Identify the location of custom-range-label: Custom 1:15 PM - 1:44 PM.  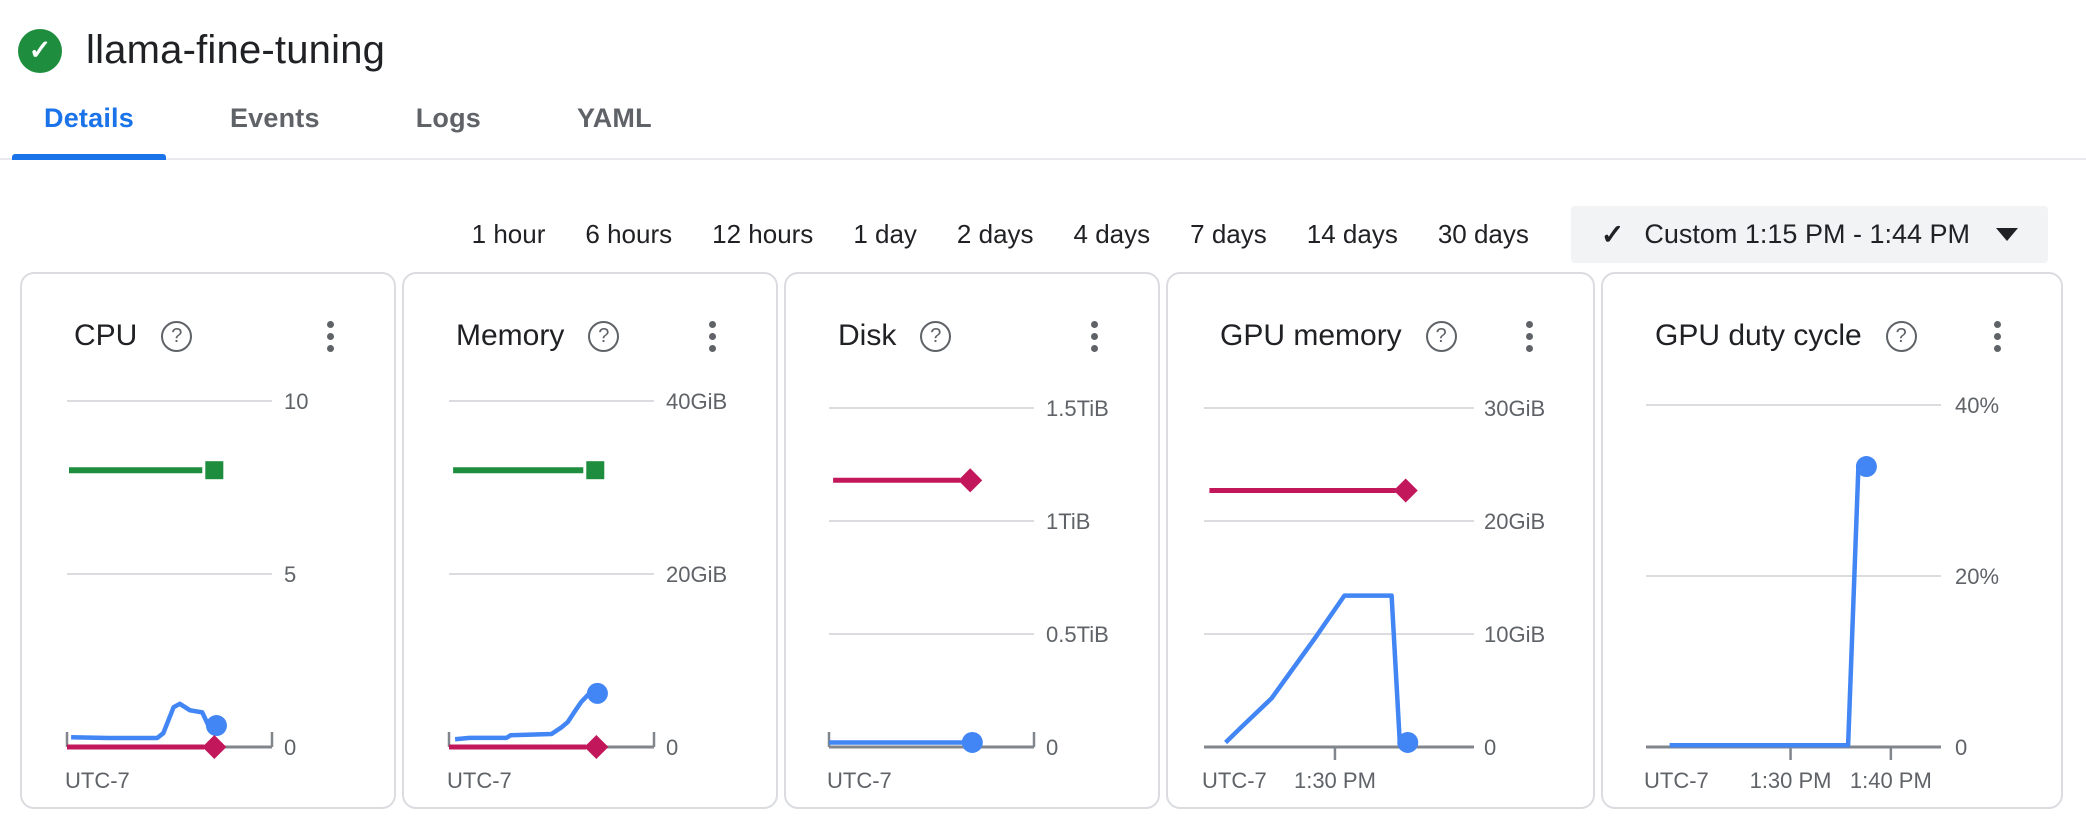
(1807, 234).